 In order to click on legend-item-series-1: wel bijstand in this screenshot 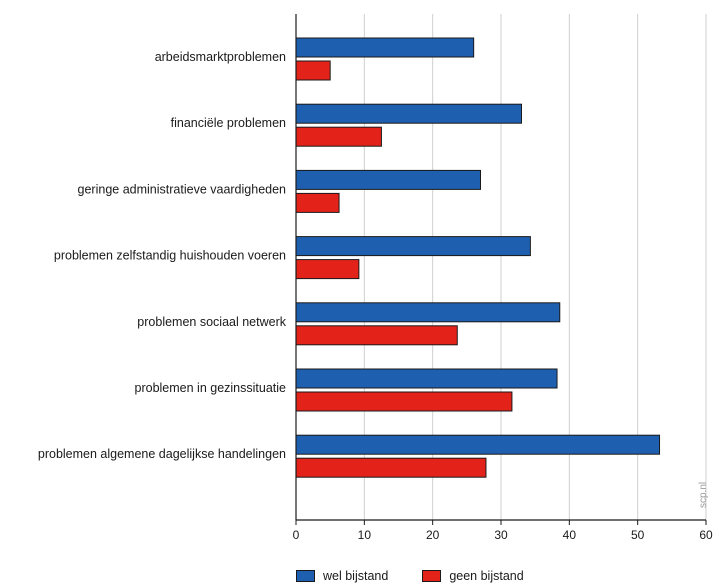, I will do `click(342, 576)`.